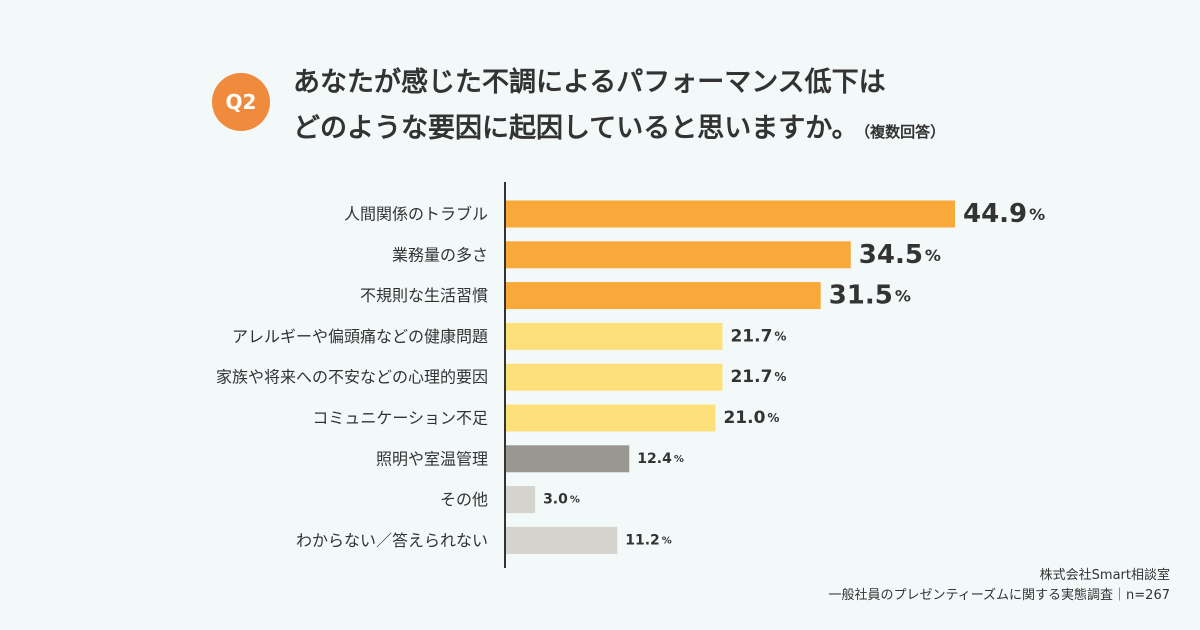  I want to click on value-label: 31.5%, so click(870, 296).